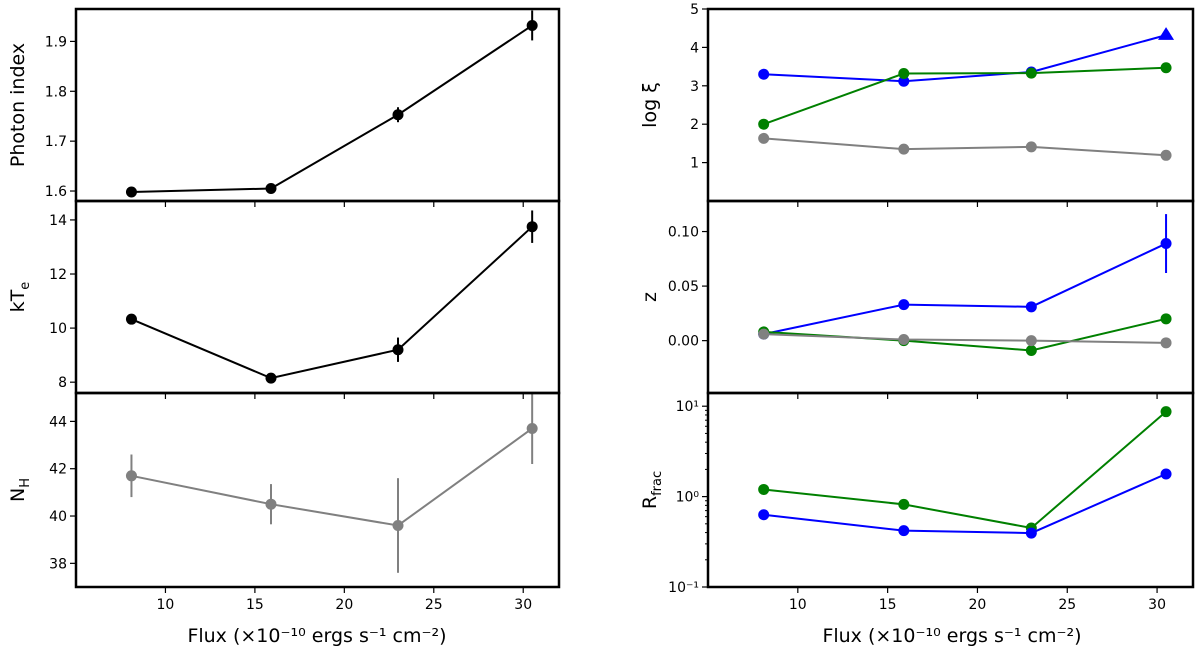  I want to click on y-tick-label: 10, so click(58, 329).